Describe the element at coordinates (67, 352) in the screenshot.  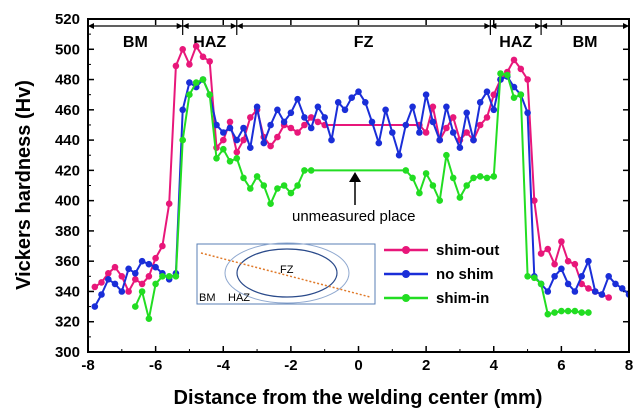
I see `y-tick-label: 300` at that location.